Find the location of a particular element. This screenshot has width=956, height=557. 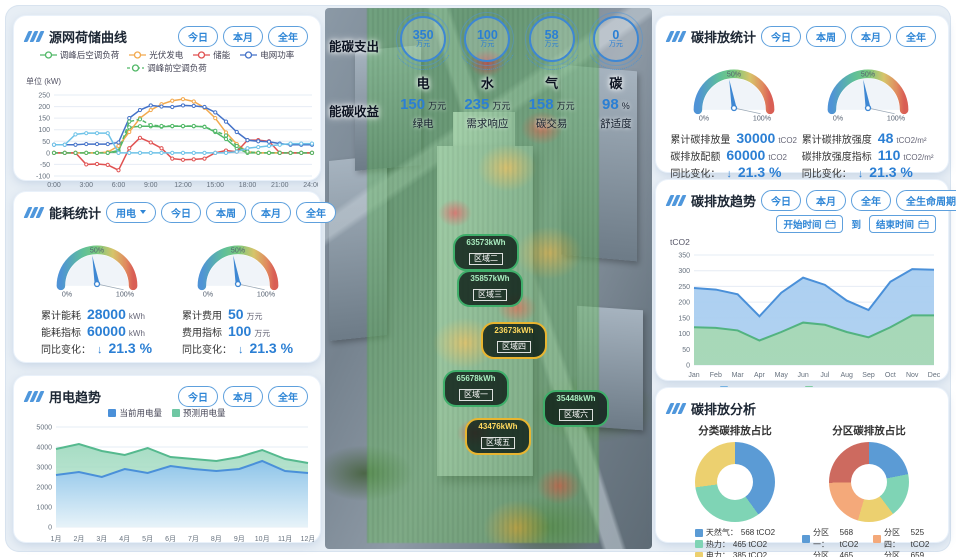

legend-item: 预测用电量 is located at coordinates (199, 413).